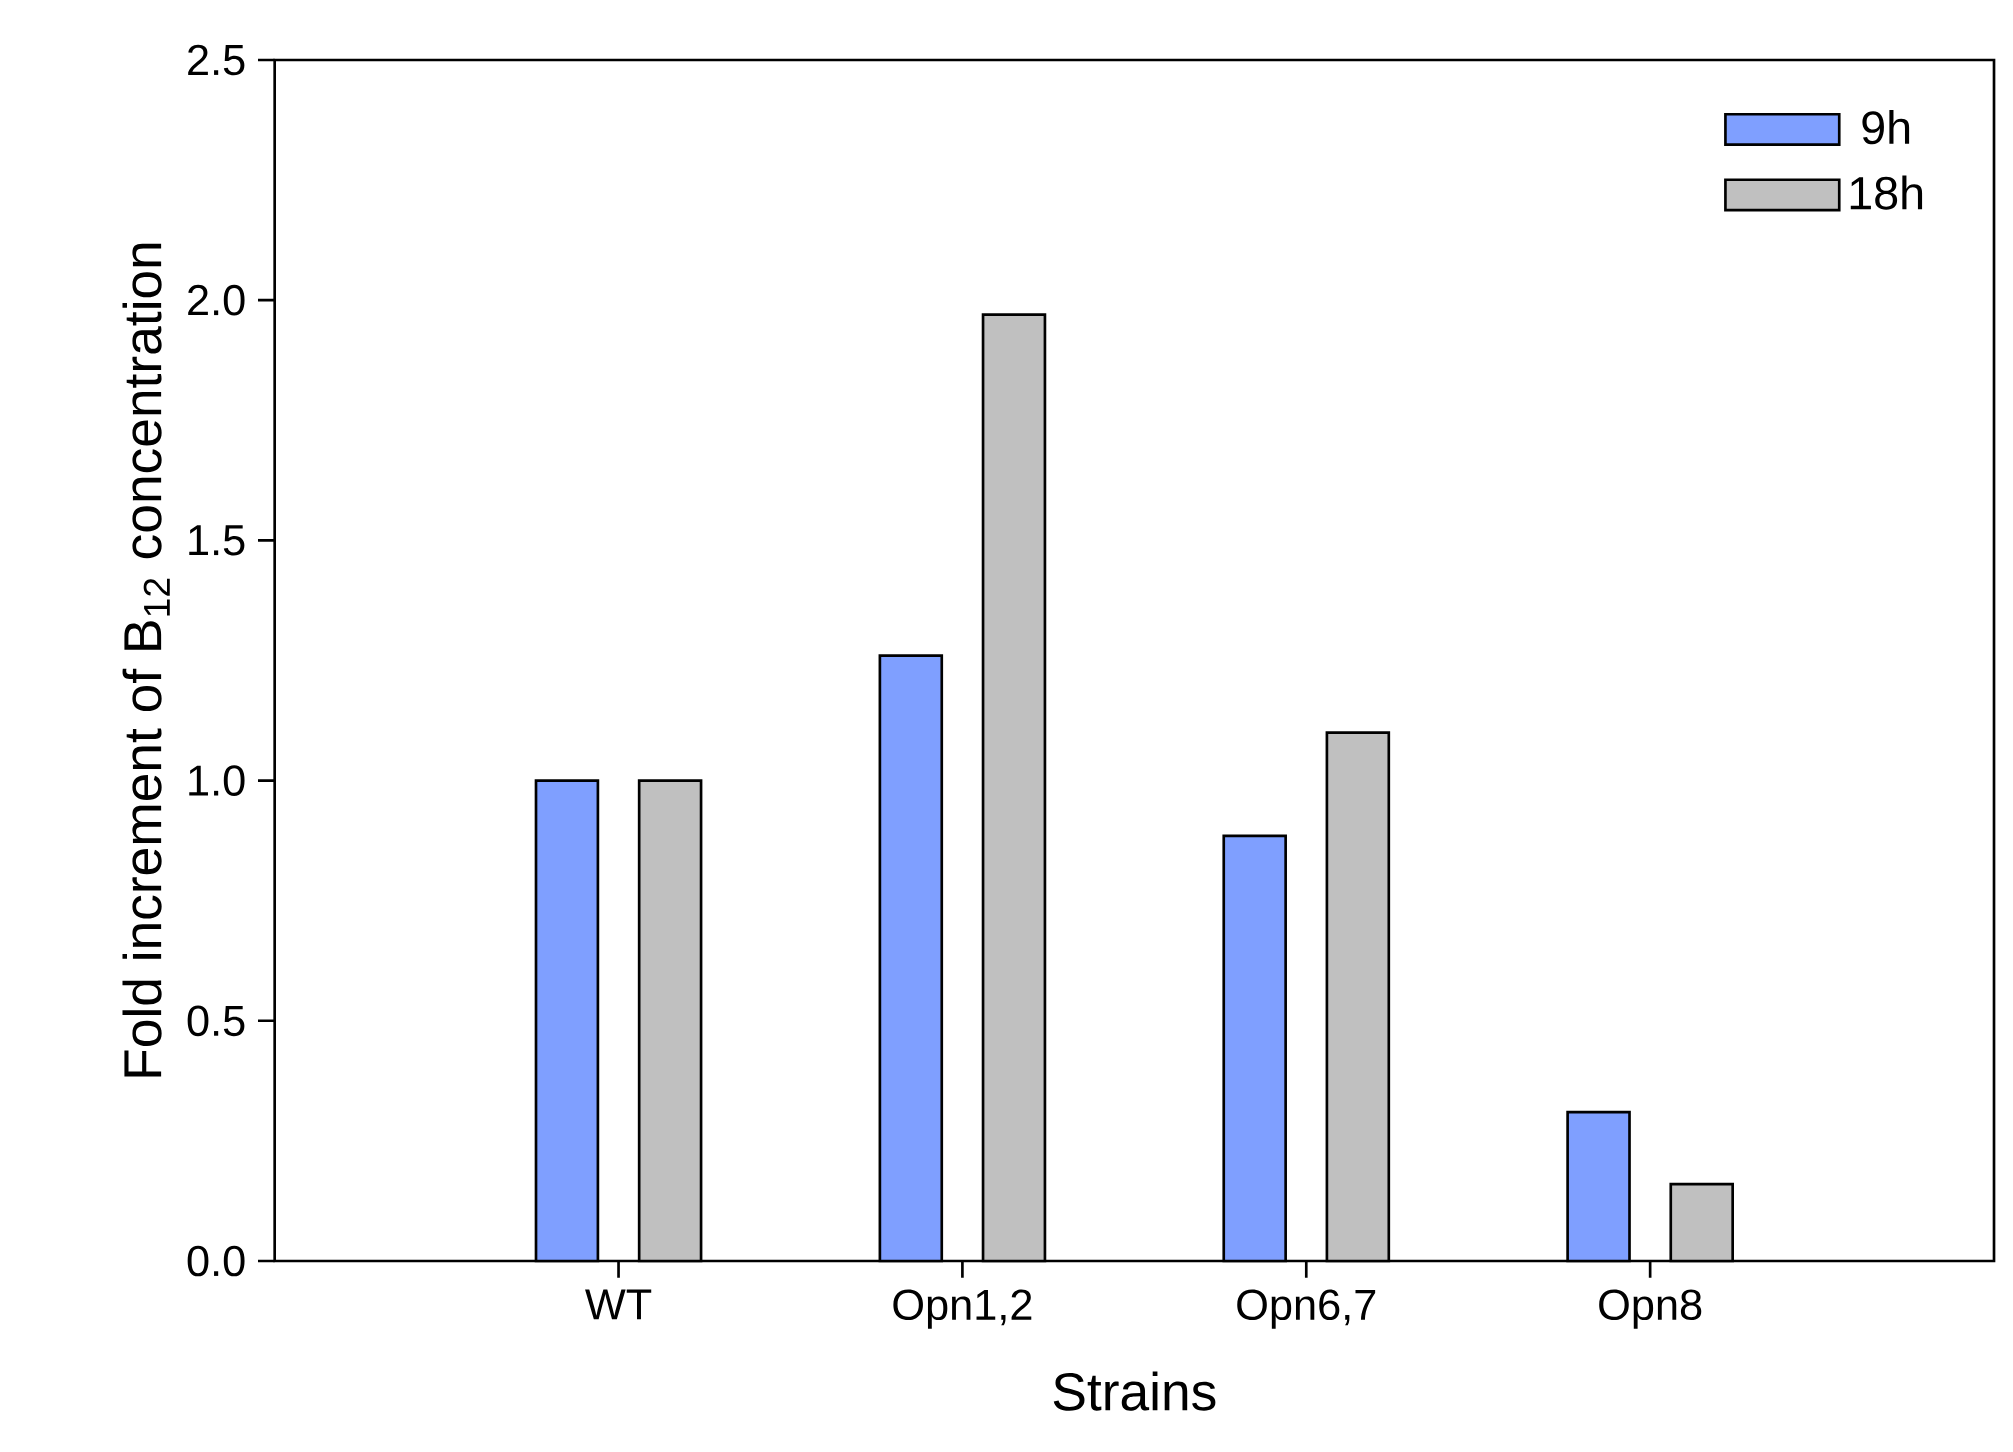 The height and width of the screenshot is (1452, 2013). Describe the element at coordinates (1650, 1309) in the screenshot. I see `x-tick-label: Opn8` at that location.